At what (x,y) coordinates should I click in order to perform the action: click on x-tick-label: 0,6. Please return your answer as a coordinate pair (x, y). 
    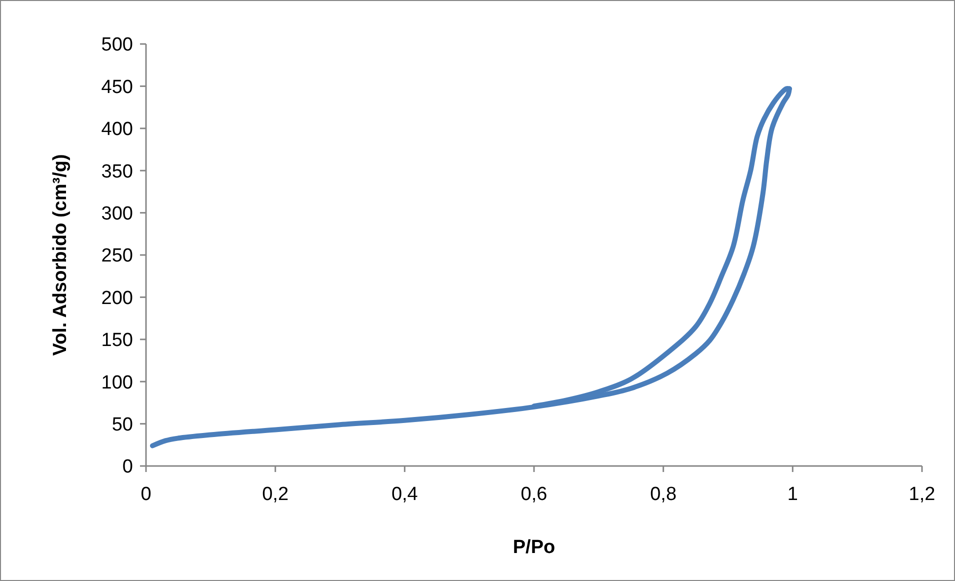
    Looking at the image, I should click on (534, 494).